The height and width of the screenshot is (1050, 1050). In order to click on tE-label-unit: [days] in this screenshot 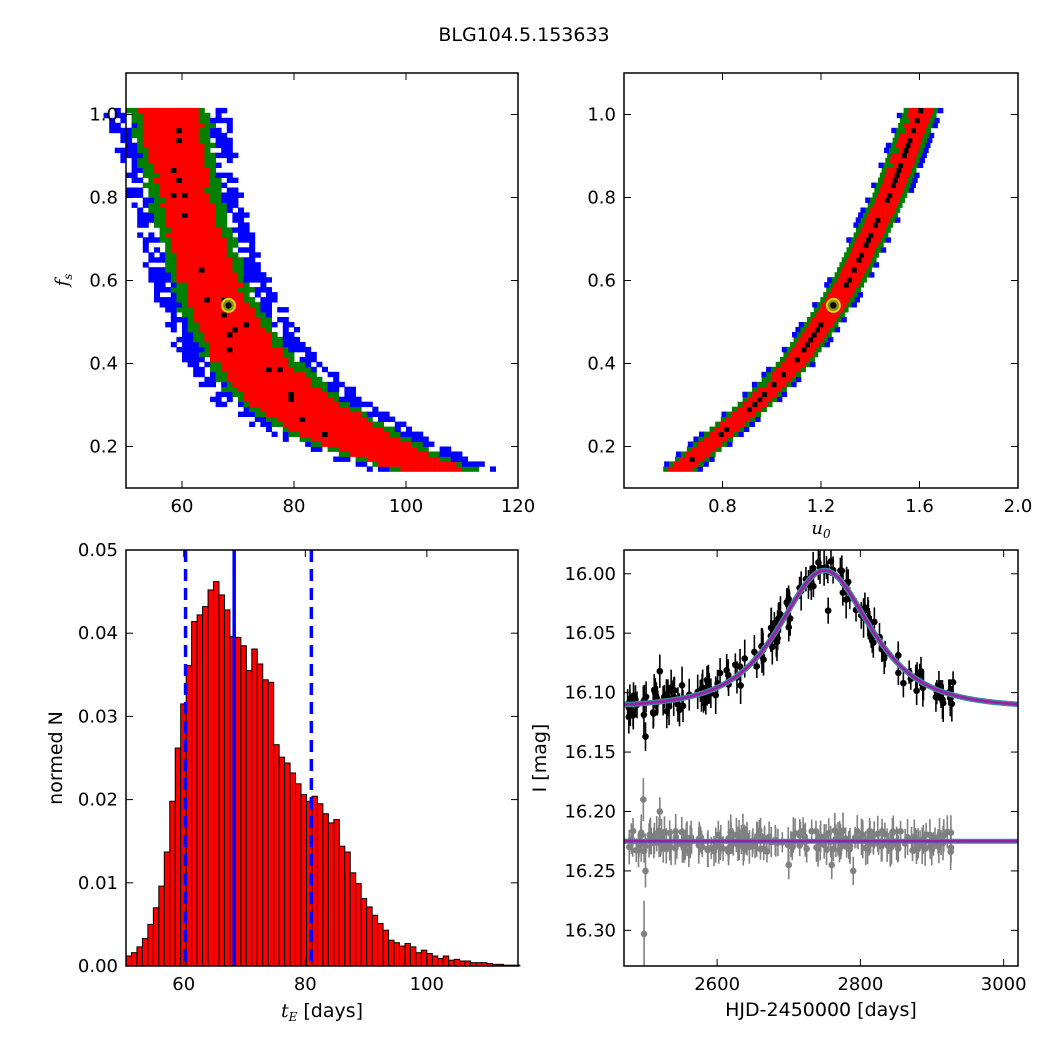, I will do `click(330, 1011)`.